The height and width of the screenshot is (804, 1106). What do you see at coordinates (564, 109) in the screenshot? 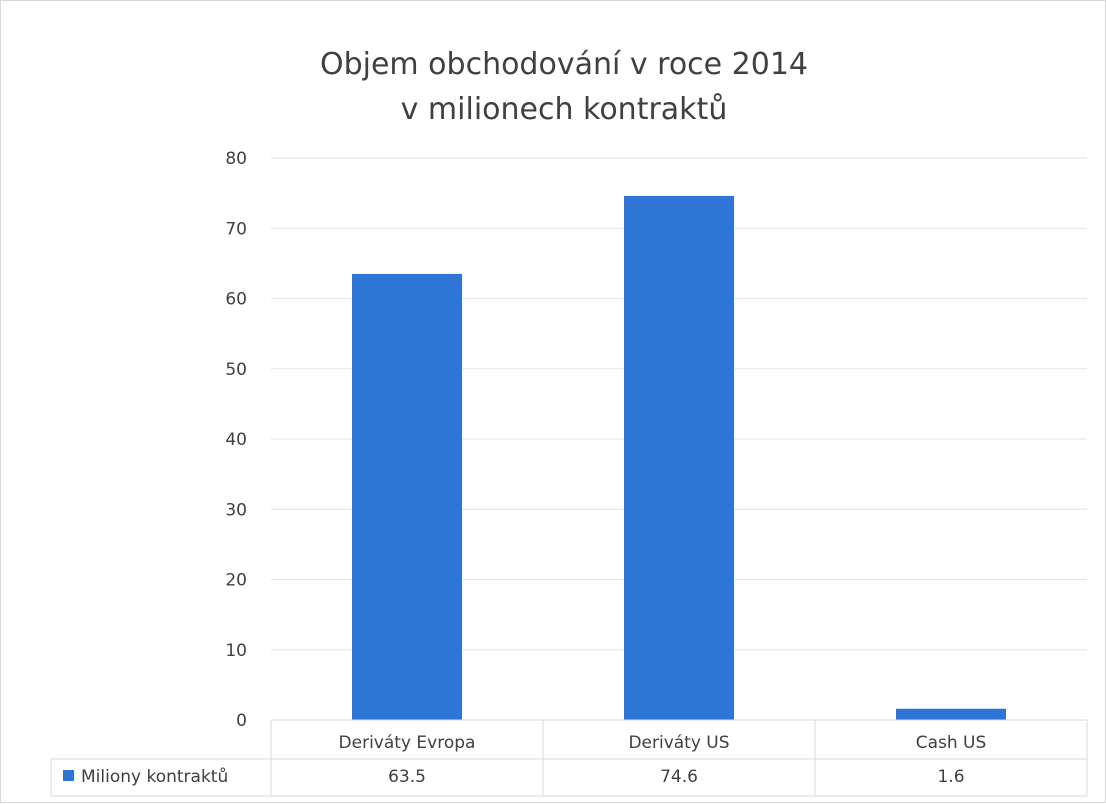
I see `chart-title-line-2: v milionech kontraktů` at bounding box center [564, 109].